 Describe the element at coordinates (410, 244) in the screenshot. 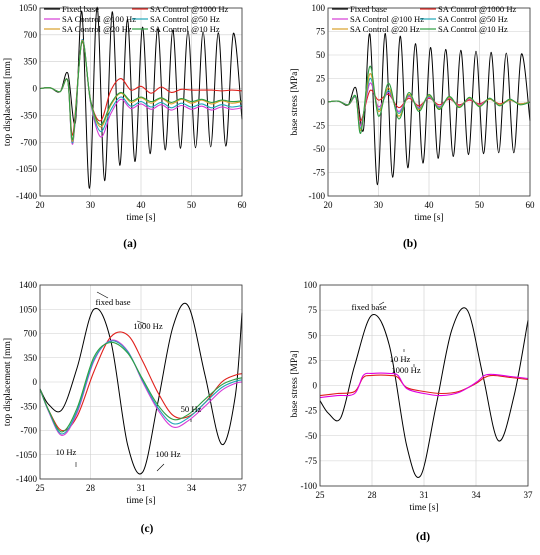

I see `panel-label: (b)` at that location.